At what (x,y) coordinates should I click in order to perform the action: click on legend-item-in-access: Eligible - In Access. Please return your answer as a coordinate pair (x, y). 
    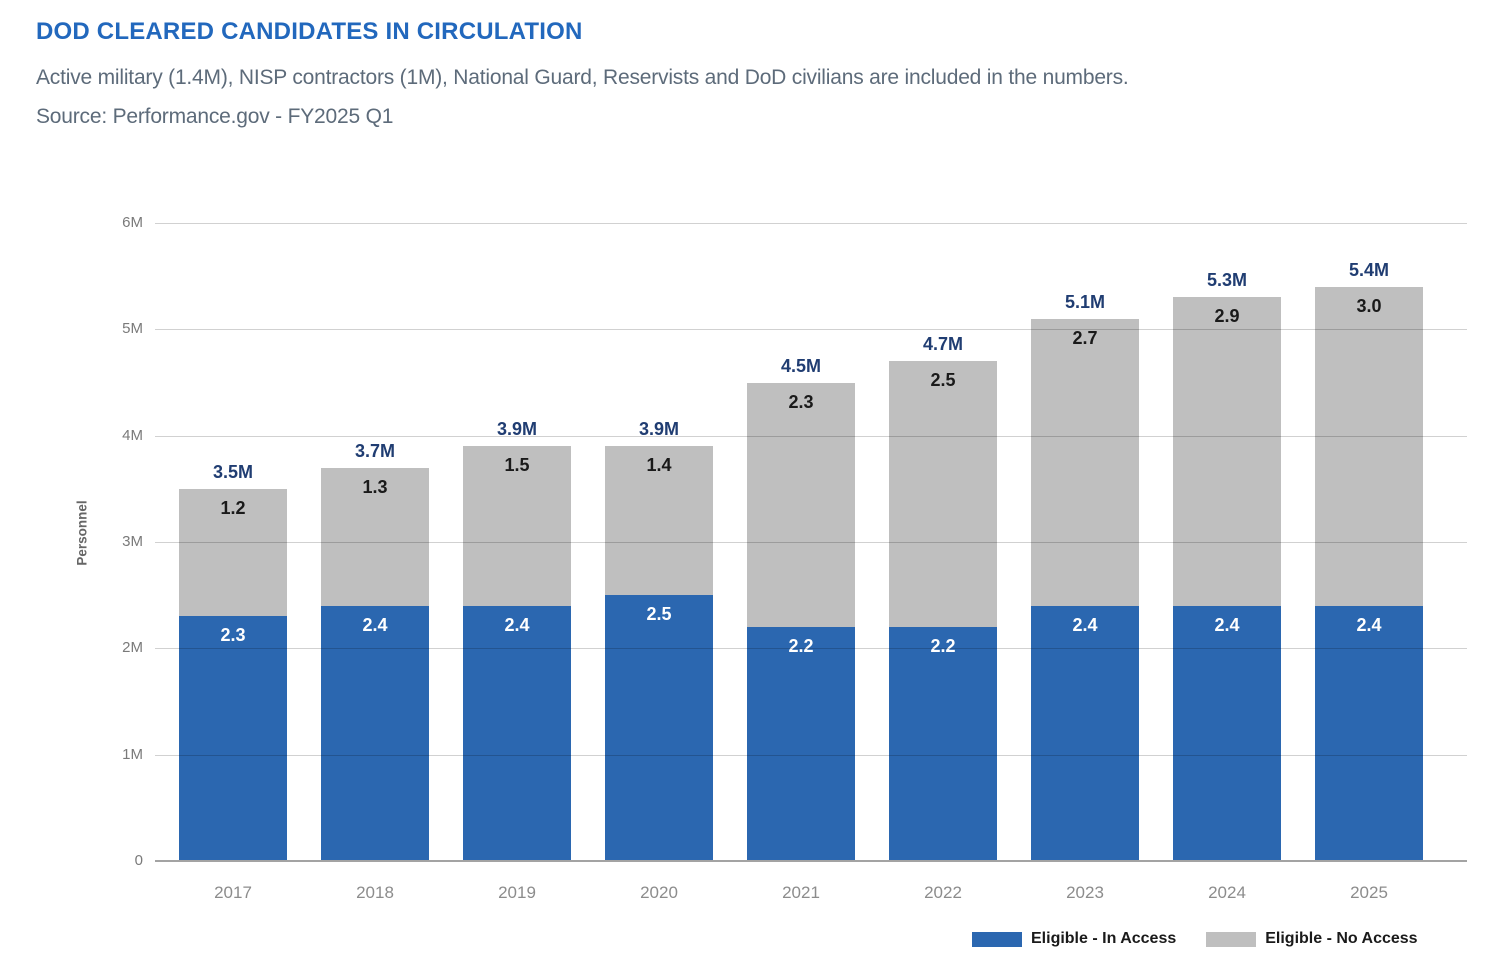
    Looking at the image, I should click on (1074, 939).